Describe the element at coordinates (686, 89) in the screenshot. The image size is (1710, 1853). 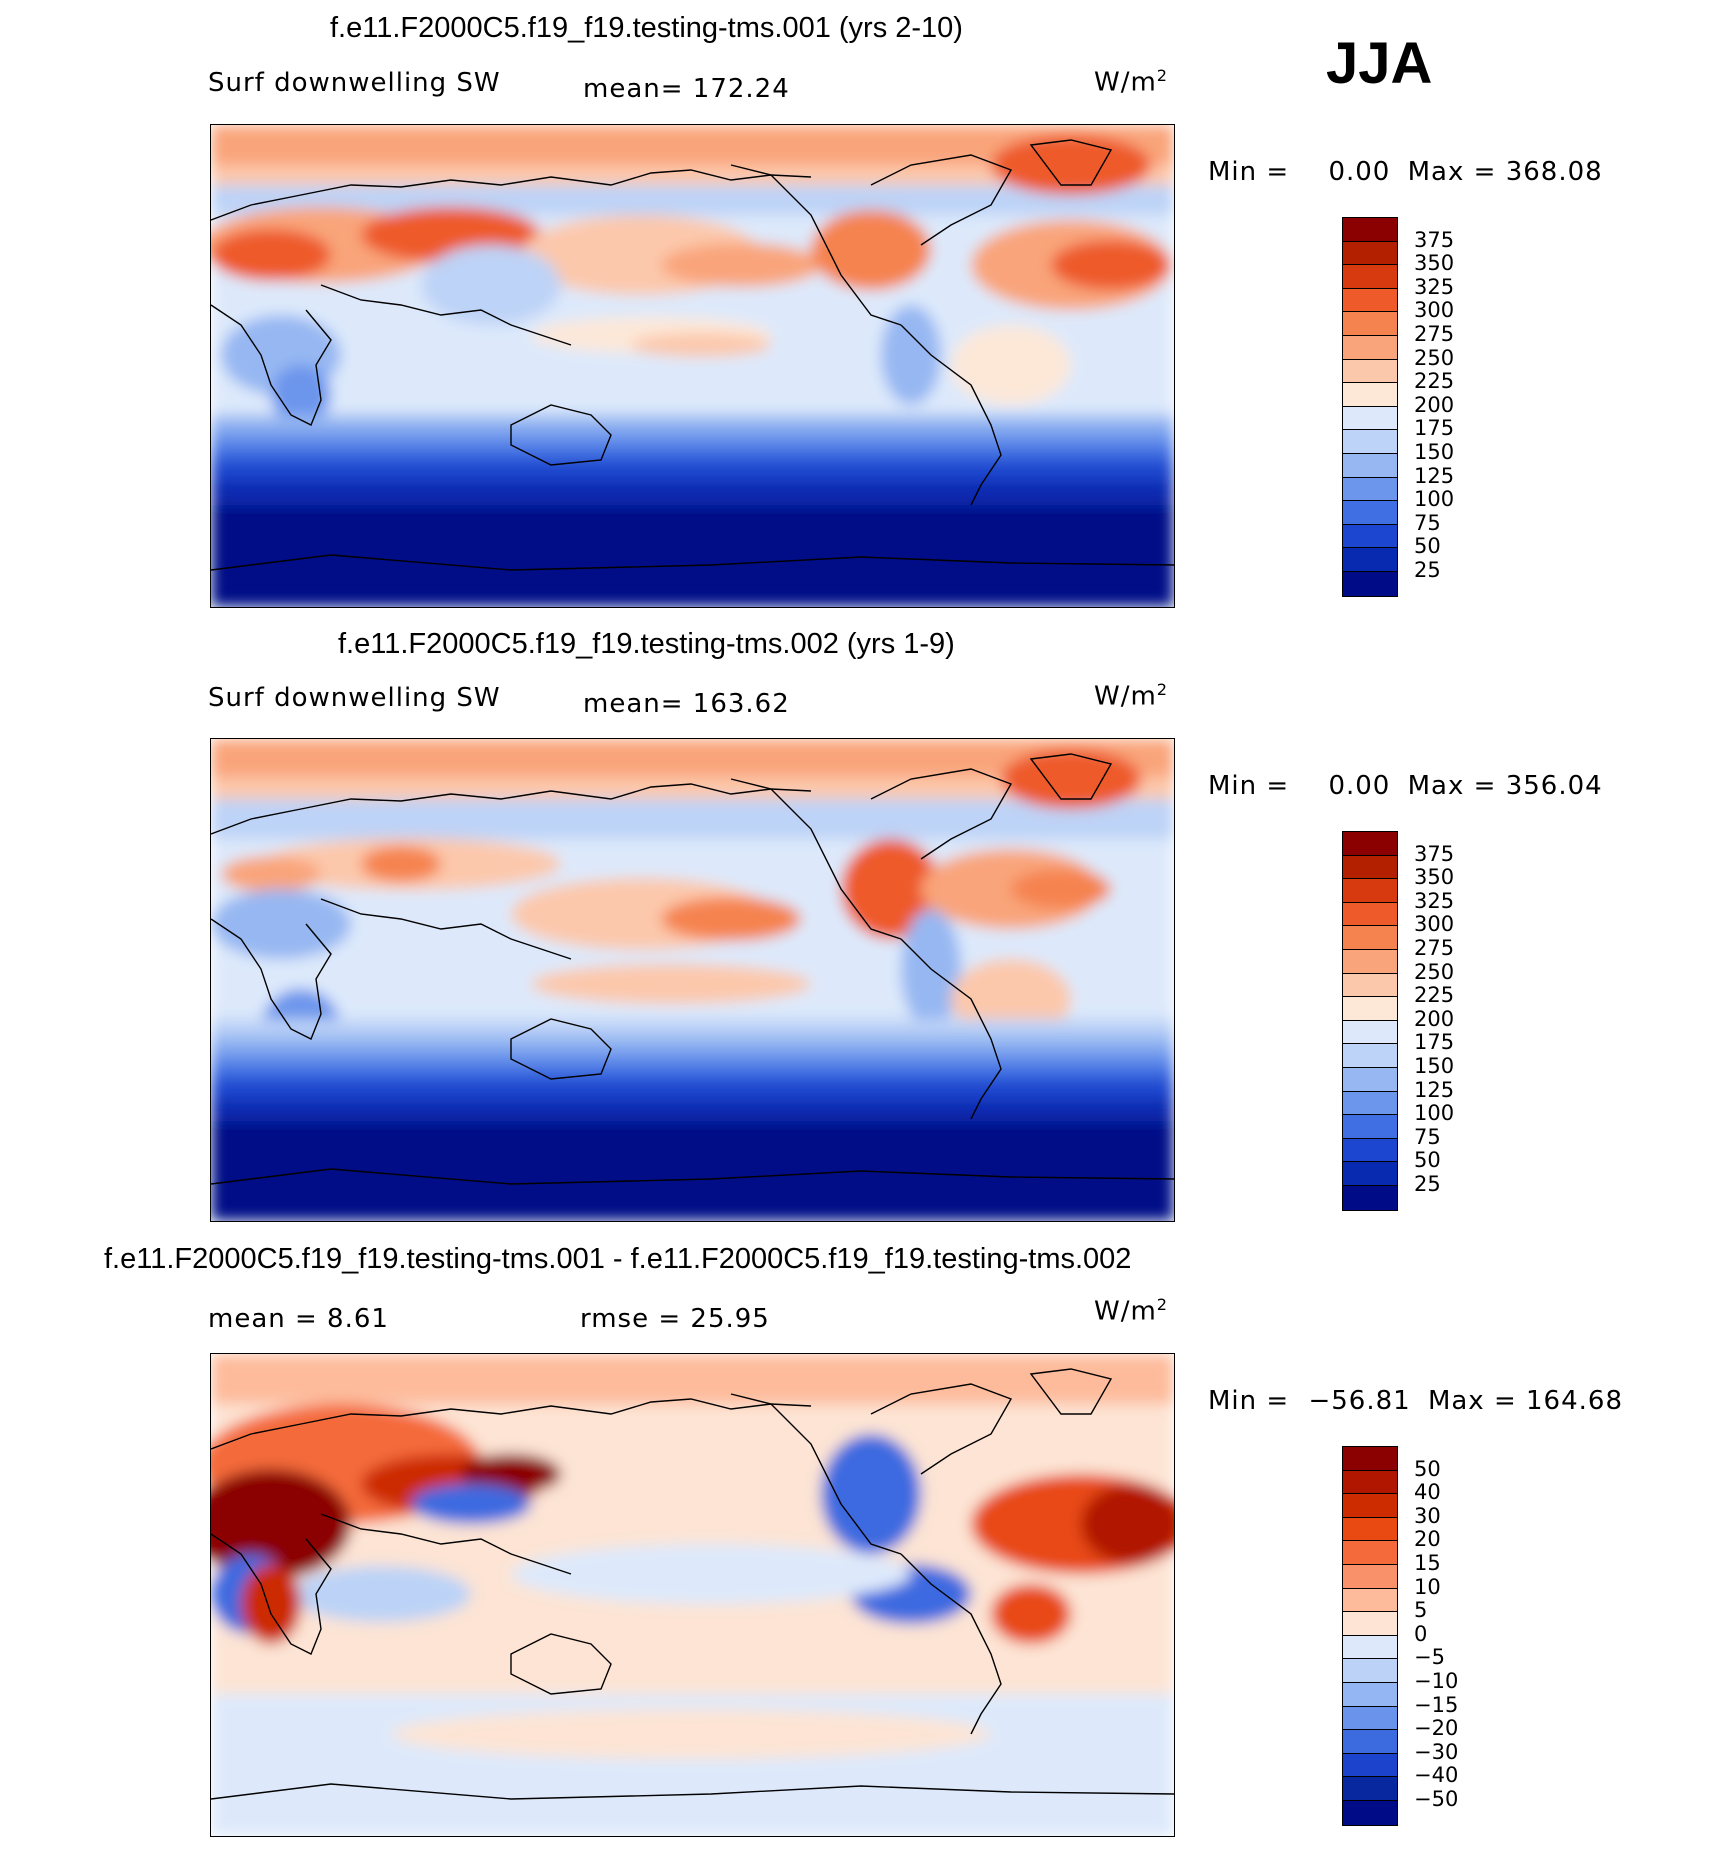
I see `panel-1-mean-label: mean= 172.24` at that location.